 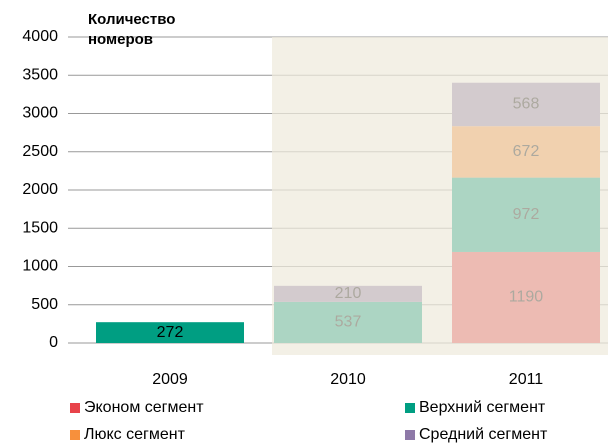 I want to click on legend-label: Люкс сегмент, so click(x=135, y=434).